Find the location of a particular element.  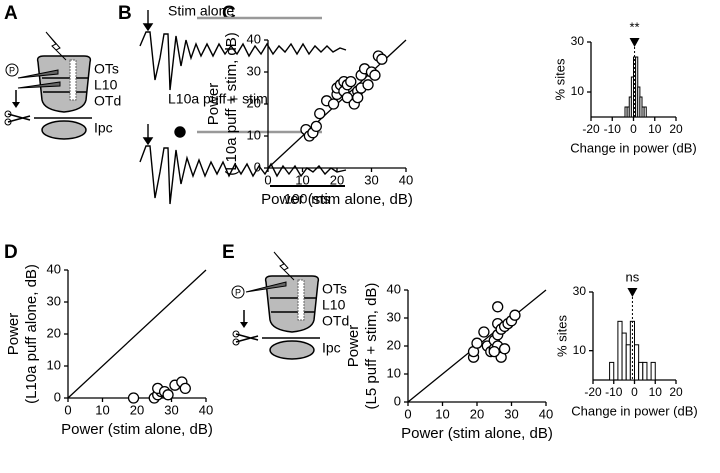

y-axis-label: (L10a puff + stim, dB) is located at coordinates (231, 104).